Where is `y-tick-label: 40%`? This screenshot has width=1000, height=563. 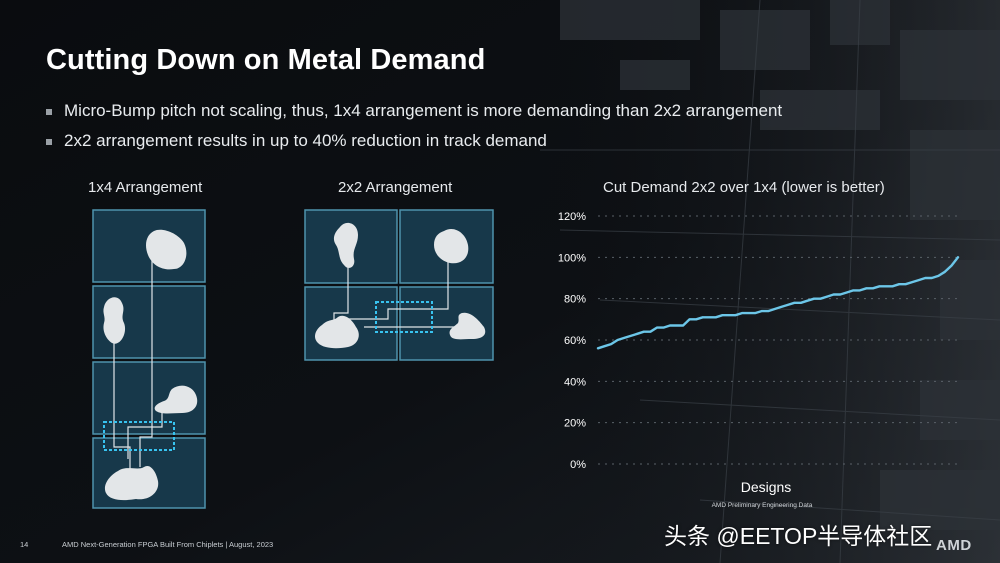 y-tick-label: 40% is located at coordinates (575, 382).